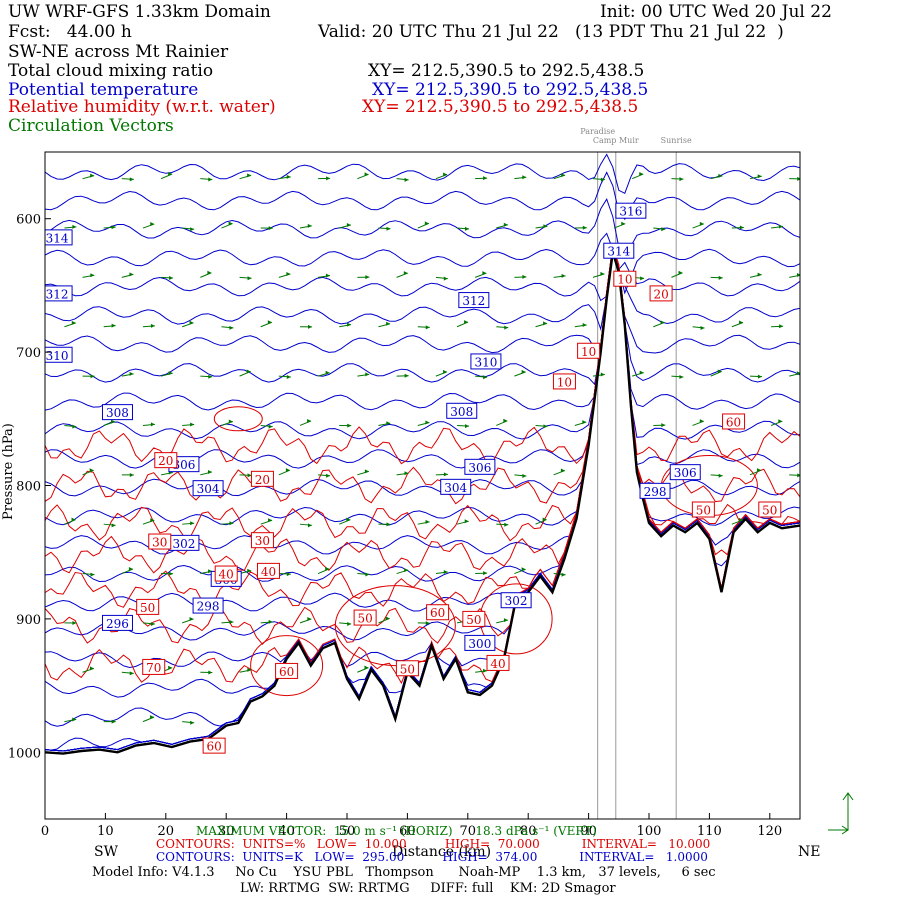  I want to click on theta-label: 310, so click(485, 362).